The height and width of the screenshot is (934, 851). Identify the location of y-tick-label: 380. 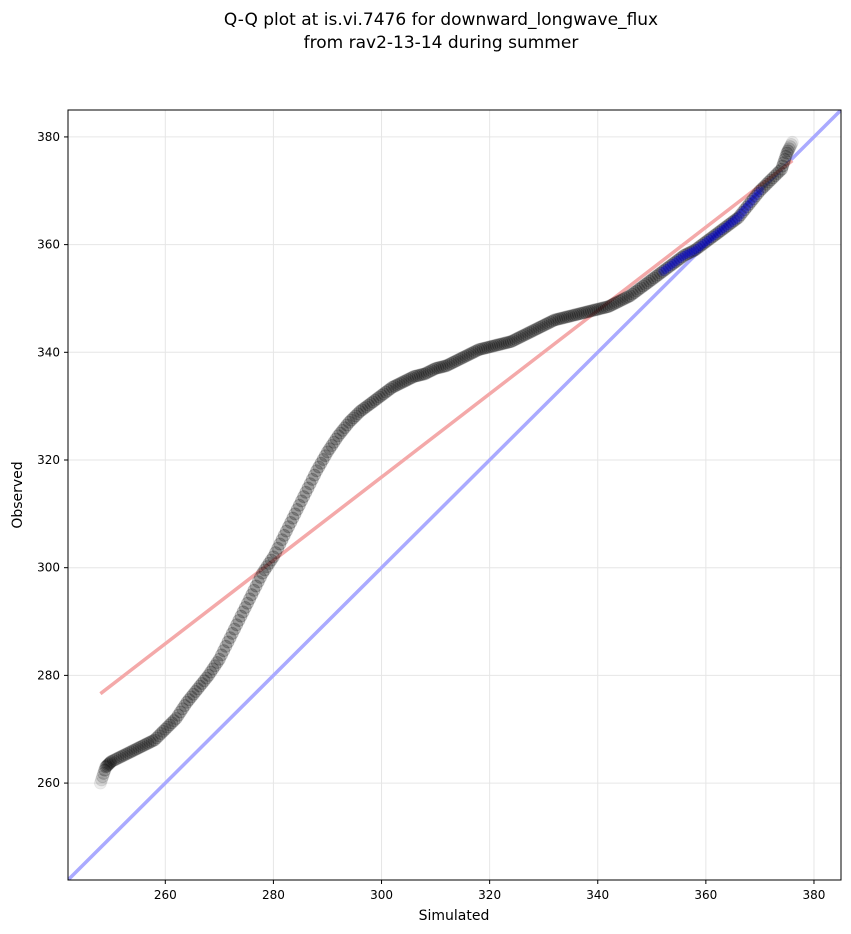
(48, 137).